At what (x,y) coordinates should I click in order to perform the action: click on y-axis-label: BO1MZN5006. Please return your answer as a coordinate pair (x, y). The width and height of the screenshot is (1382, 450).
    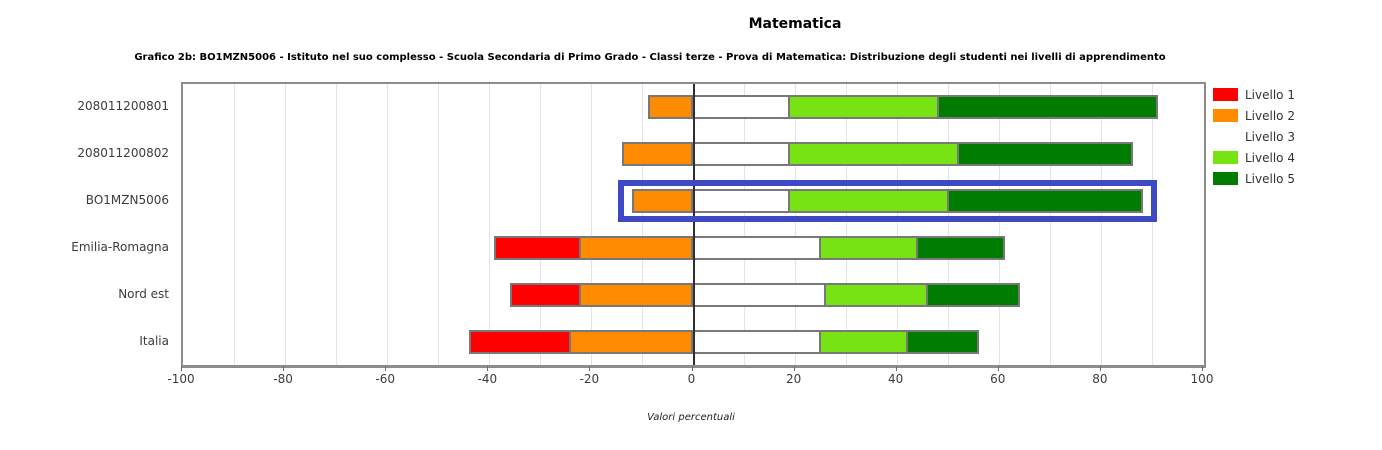
    Looking at the image, I should click on (127, 200).